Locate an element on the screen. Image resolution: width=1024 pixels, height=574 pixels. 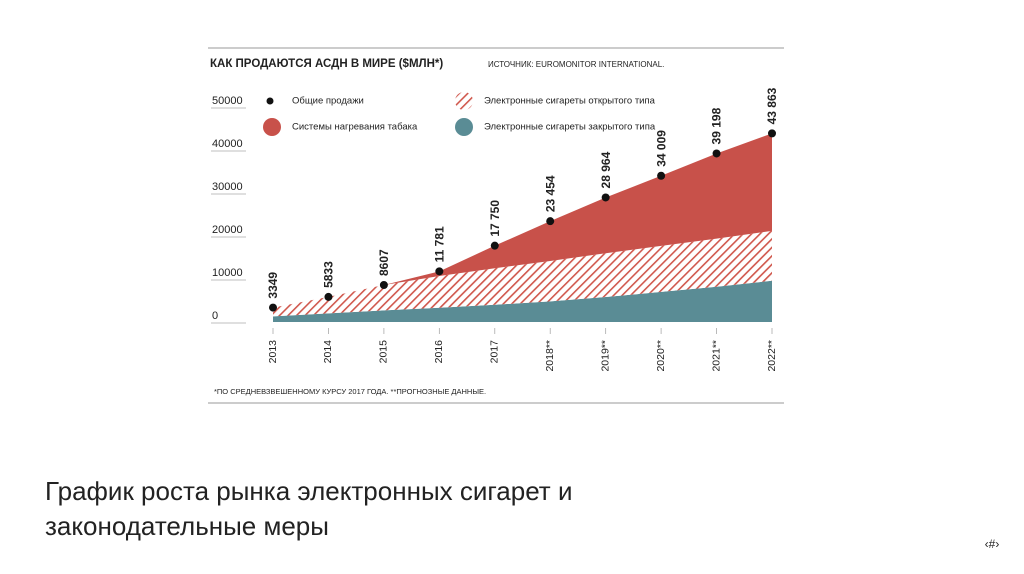
value-label: 34 009 is located at coordinates (661, 148).